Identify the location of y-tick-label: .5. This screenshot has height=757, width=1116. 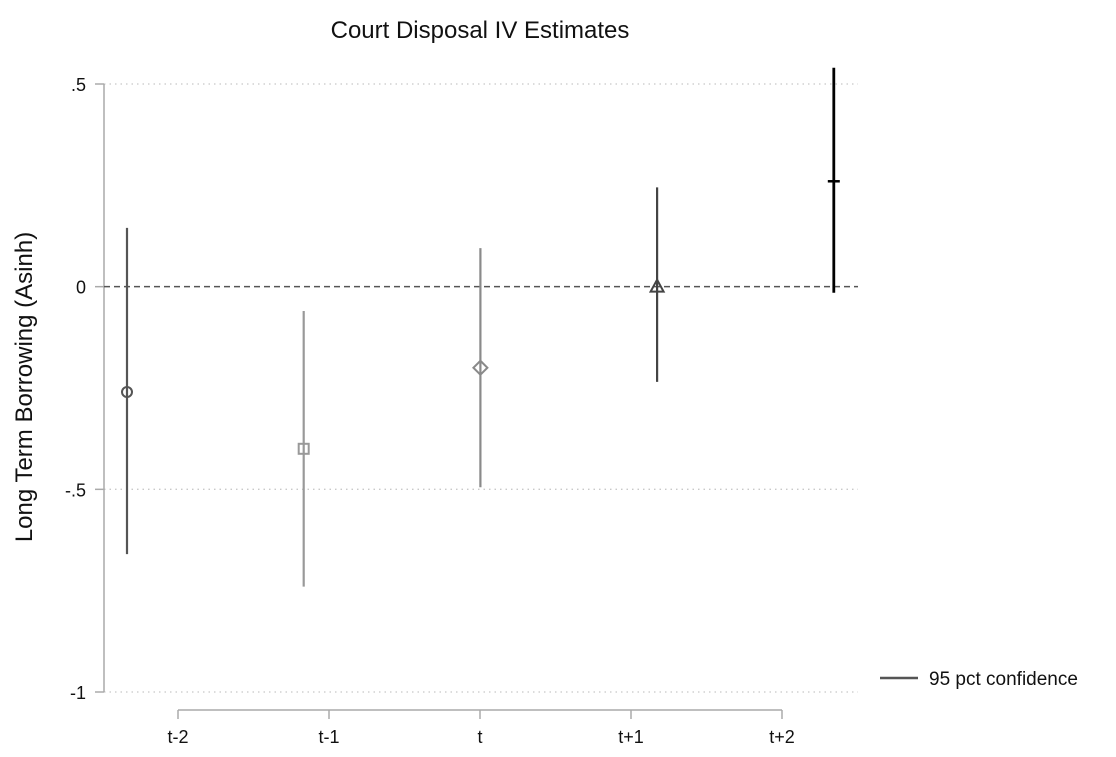
(78, 85).